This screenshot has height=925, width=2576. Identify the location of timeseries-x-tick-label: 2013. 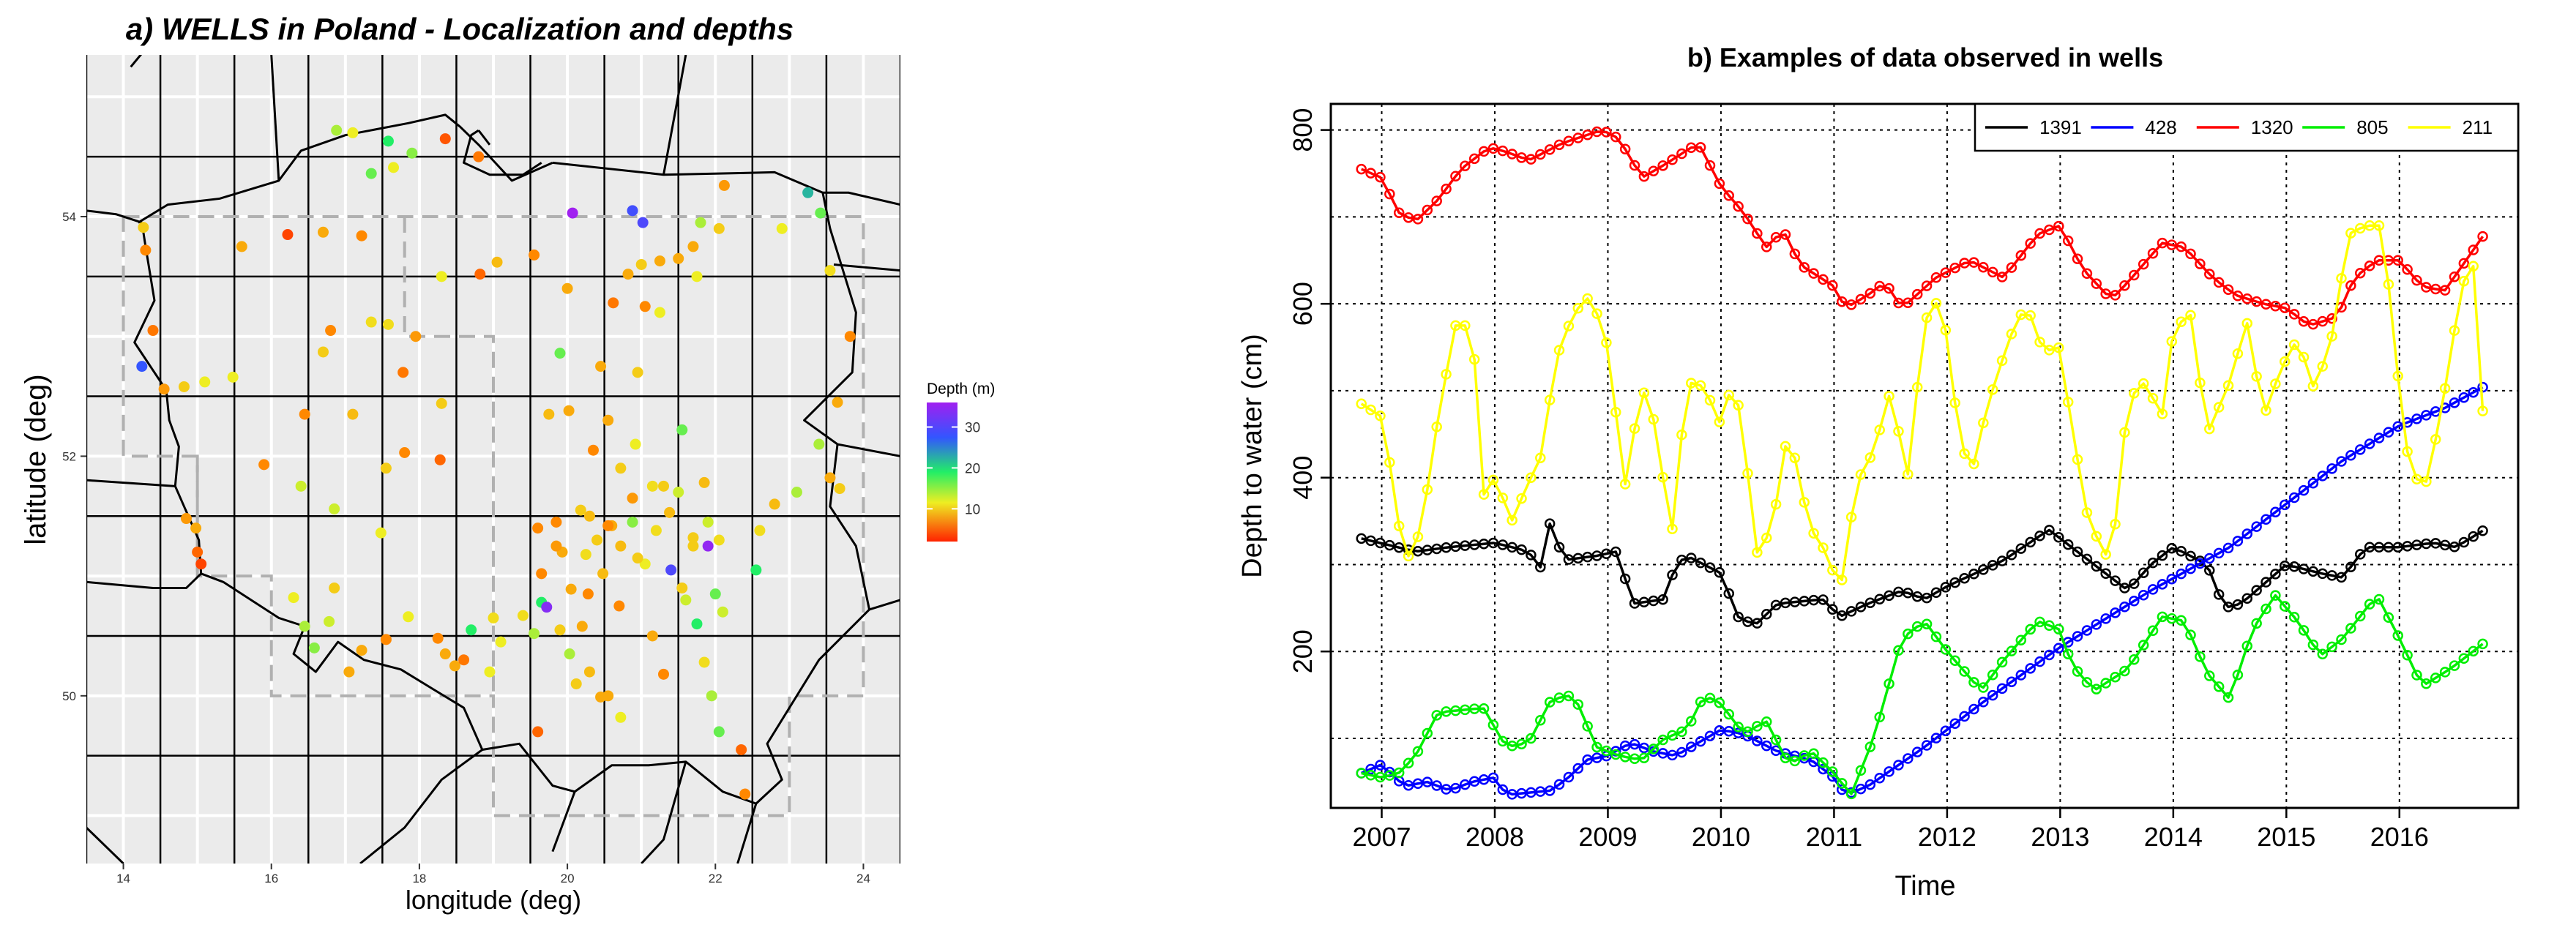
(2060, 837).